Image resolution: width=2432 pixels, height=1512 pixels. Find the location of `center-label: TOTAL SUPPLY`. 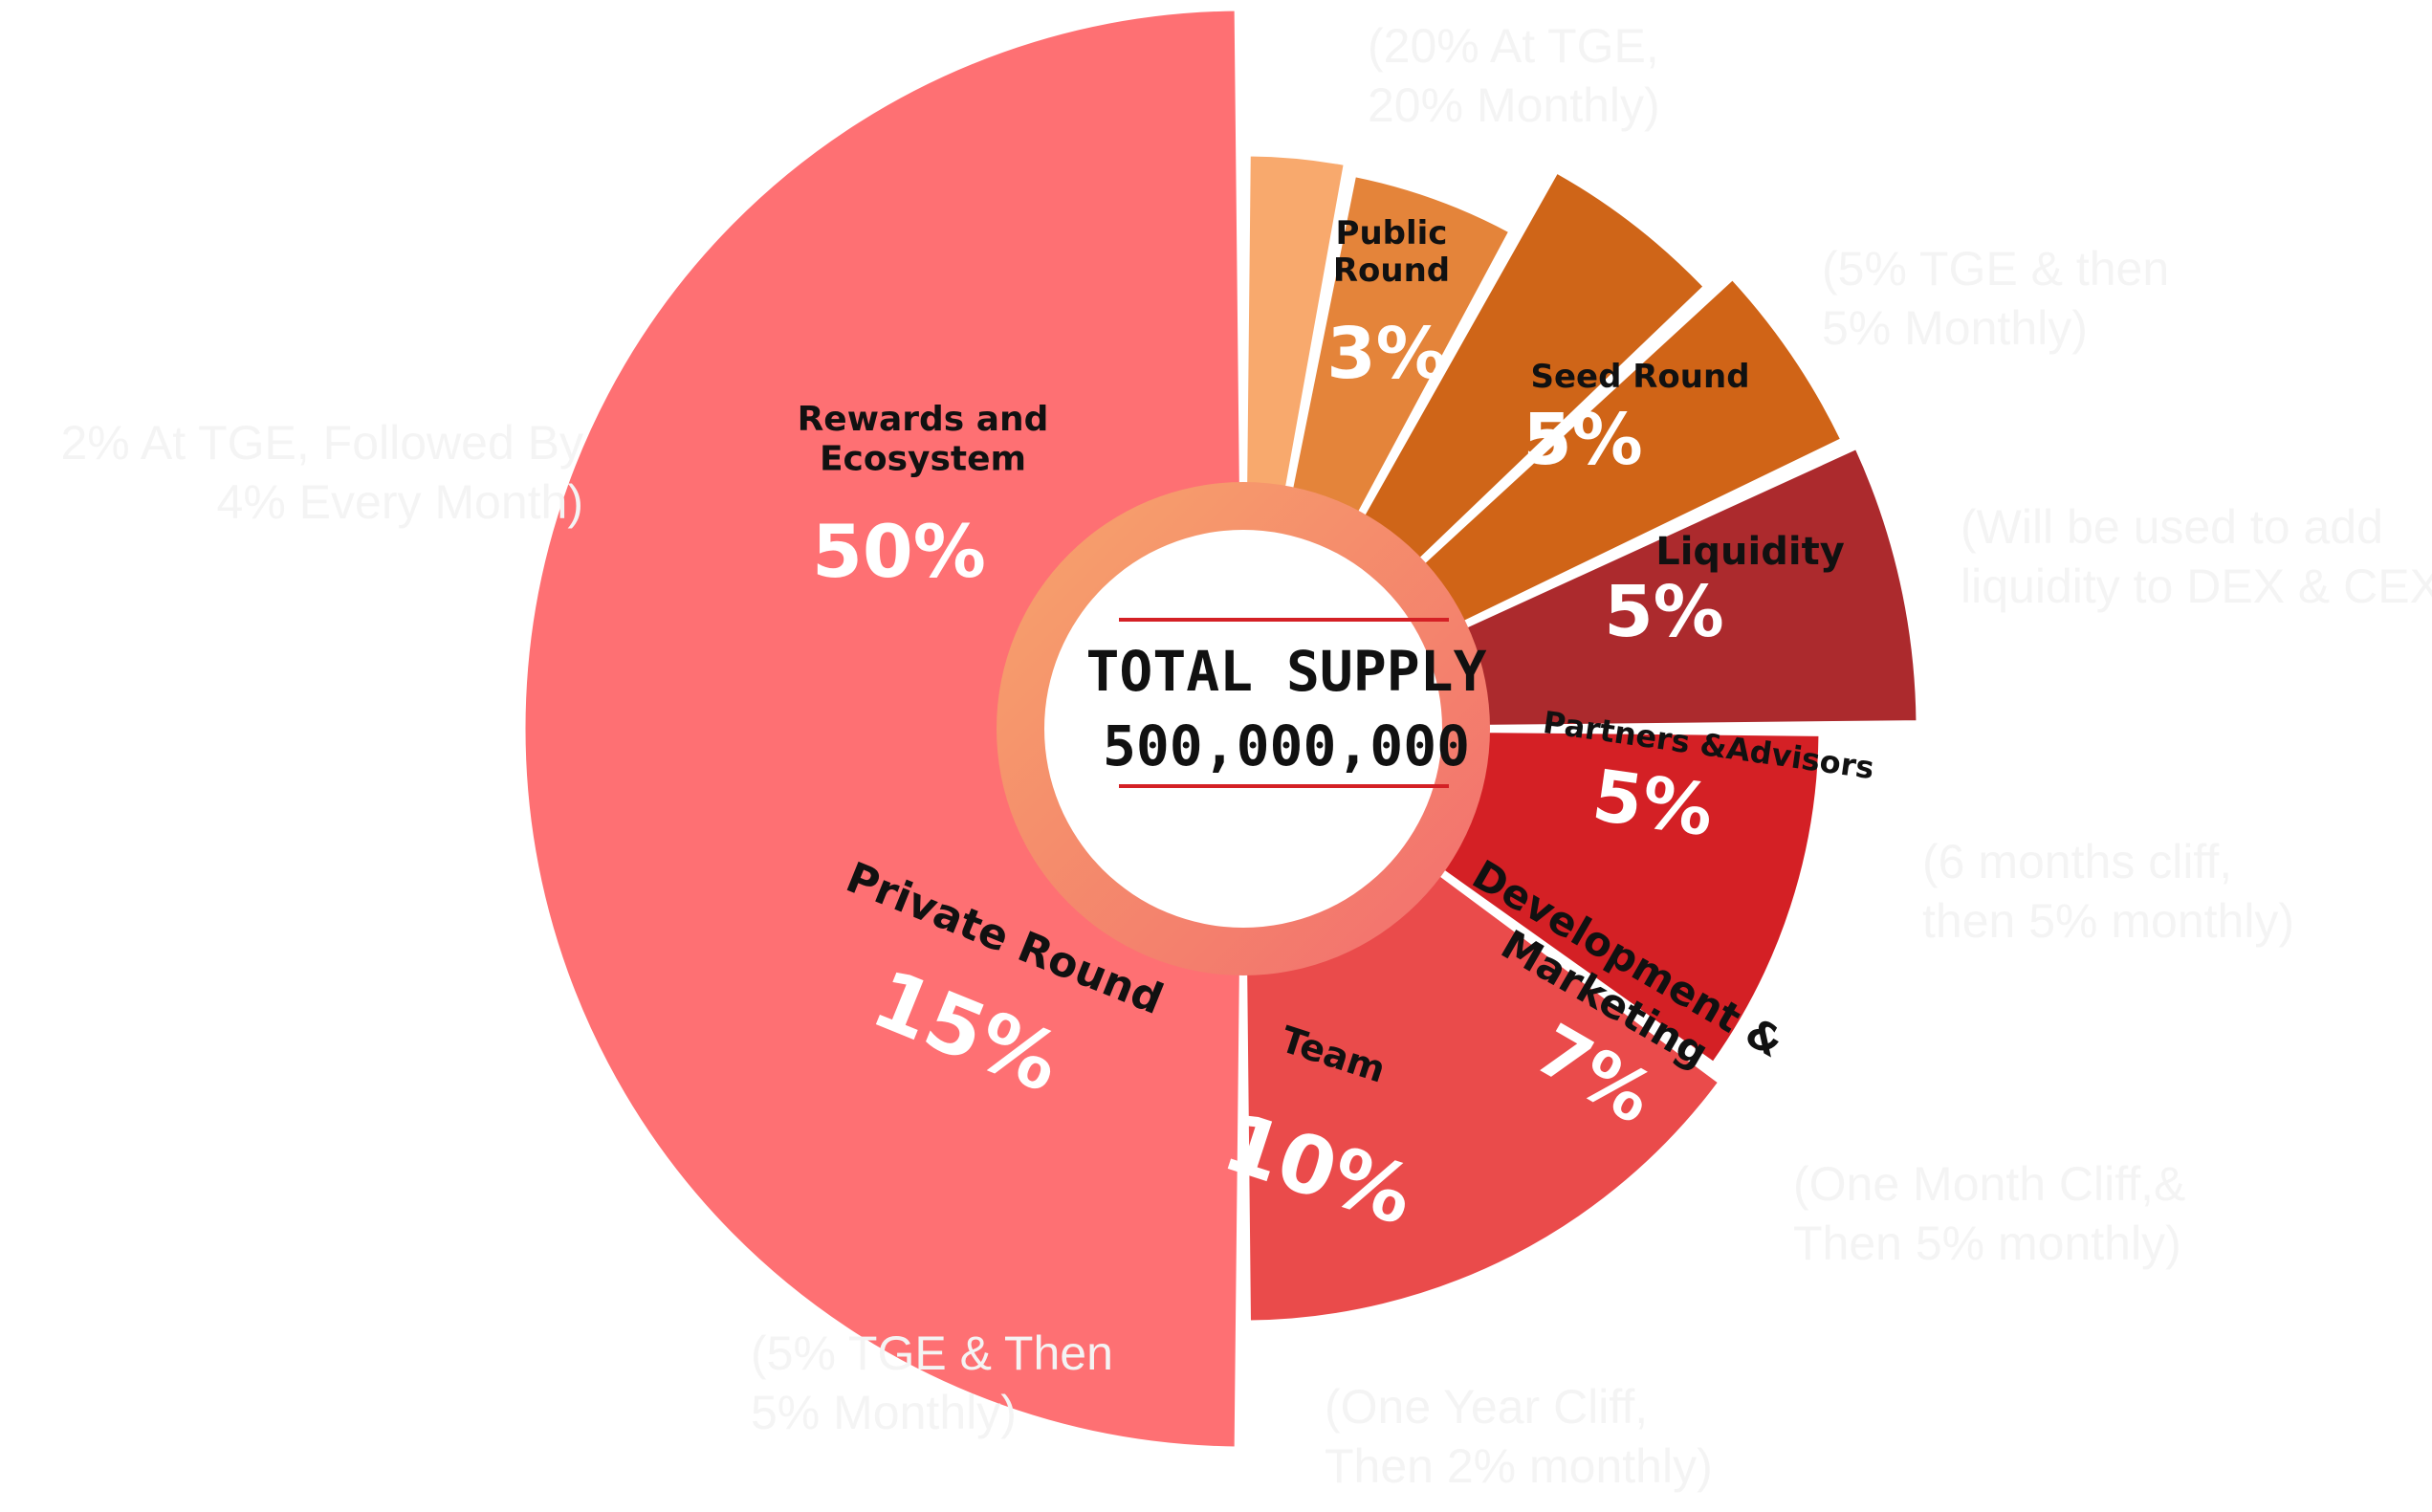

center-label: TOTAL SUPPLY is located at coordinates (1285, 671).